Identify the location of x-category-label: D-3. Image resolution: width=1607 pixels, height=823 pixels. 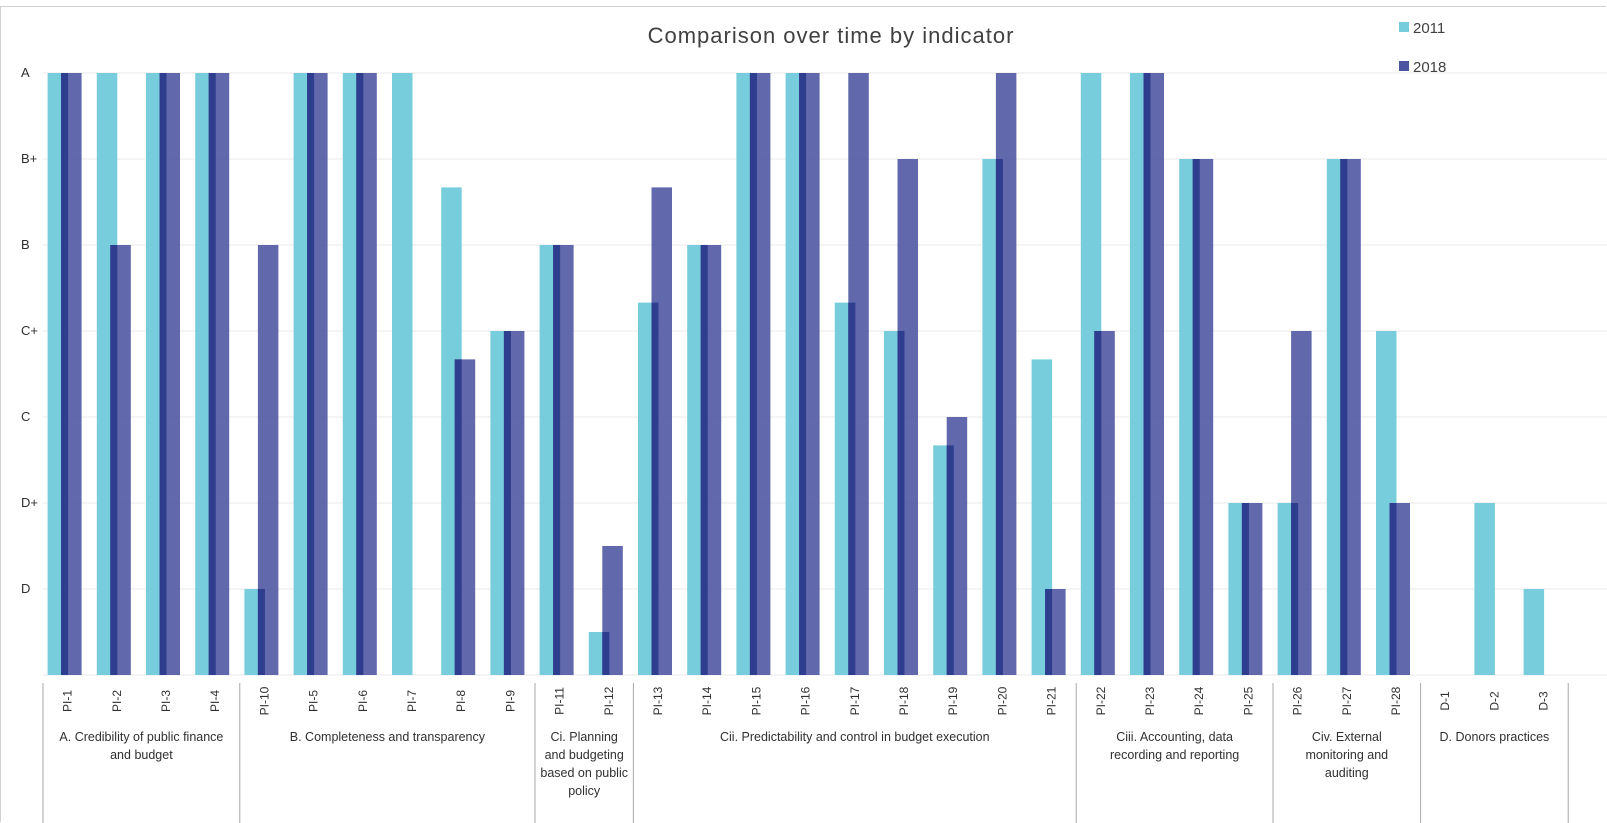
(1544, 701).